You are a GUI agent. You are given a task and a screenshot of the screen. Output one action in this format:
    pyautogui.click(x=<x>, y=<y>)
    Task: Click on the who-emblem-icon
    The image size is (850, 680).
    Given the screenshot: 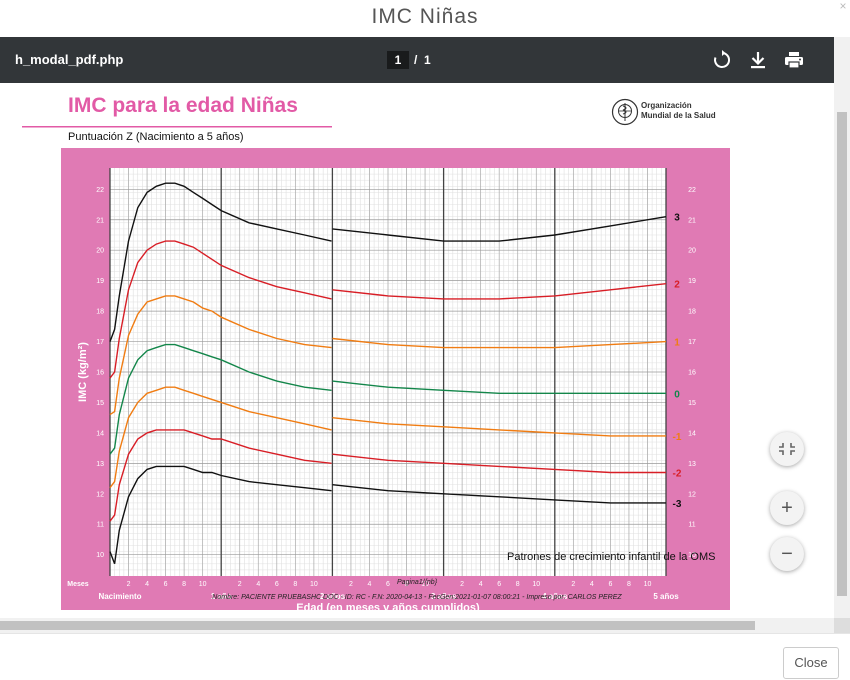 What is the action you would take?
    pyautogui.click(x=625, y=112)
    